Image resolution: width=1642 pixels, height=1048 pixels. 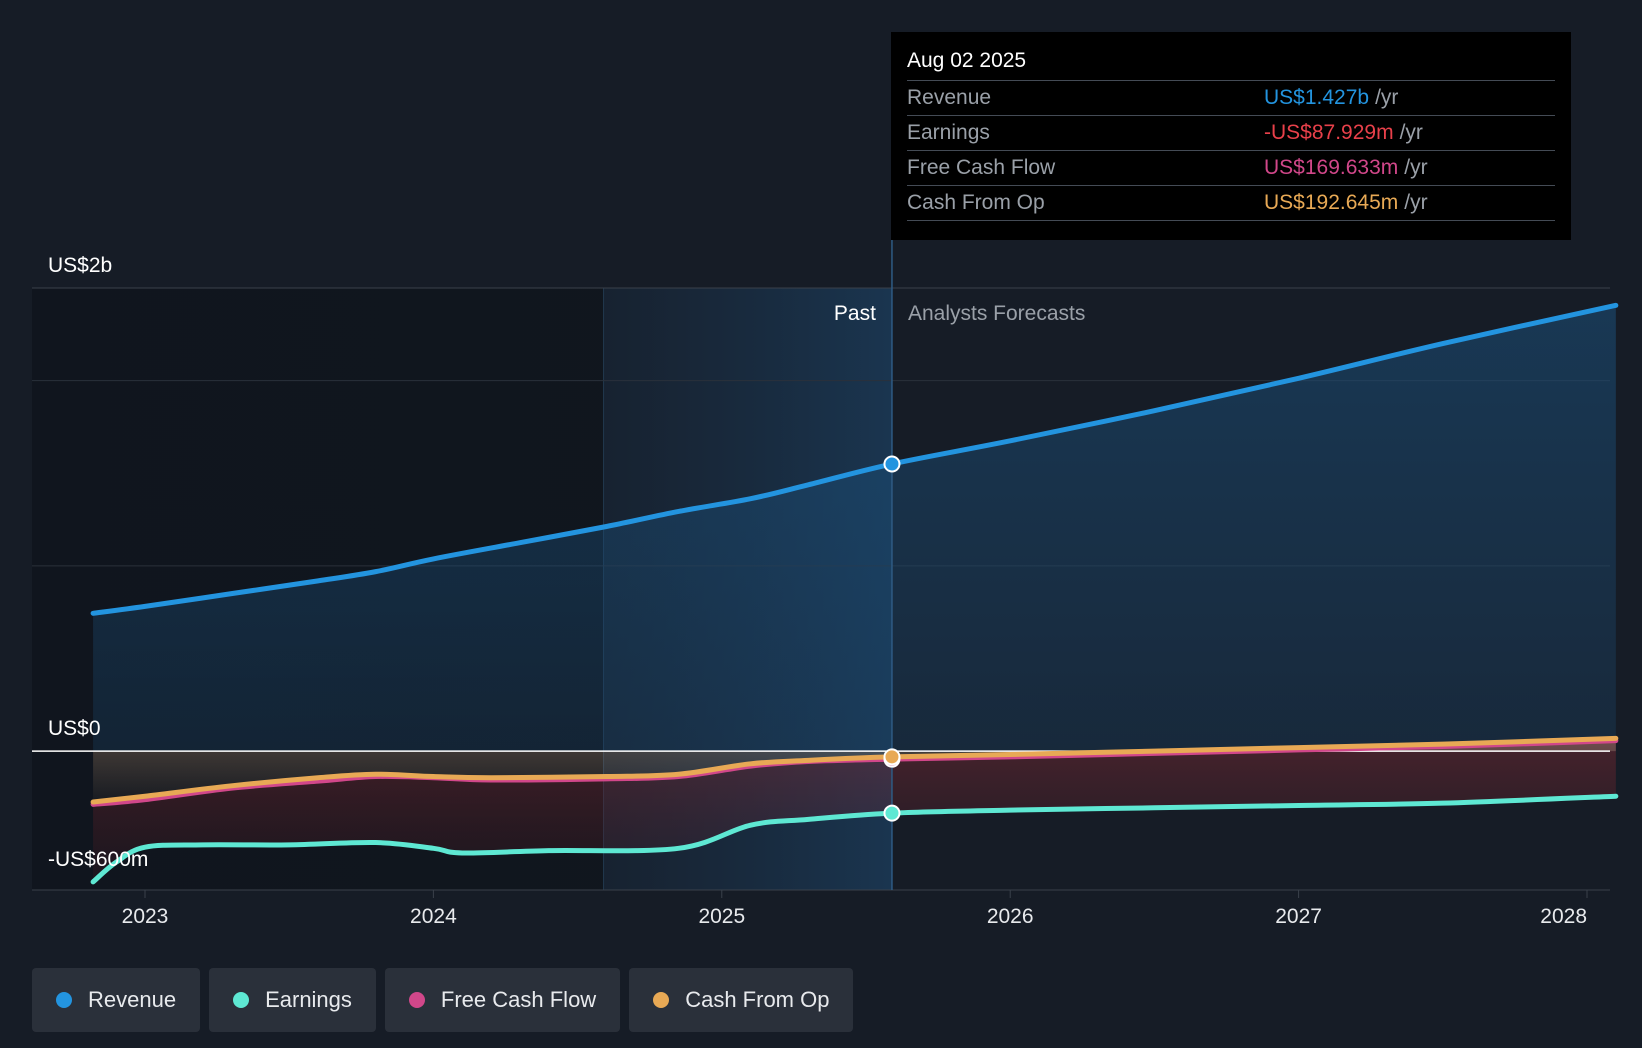 What do you see at coordinates (855, 313) in the screenshot?
I see `past-label: Past` at bounding box center [855, 313].